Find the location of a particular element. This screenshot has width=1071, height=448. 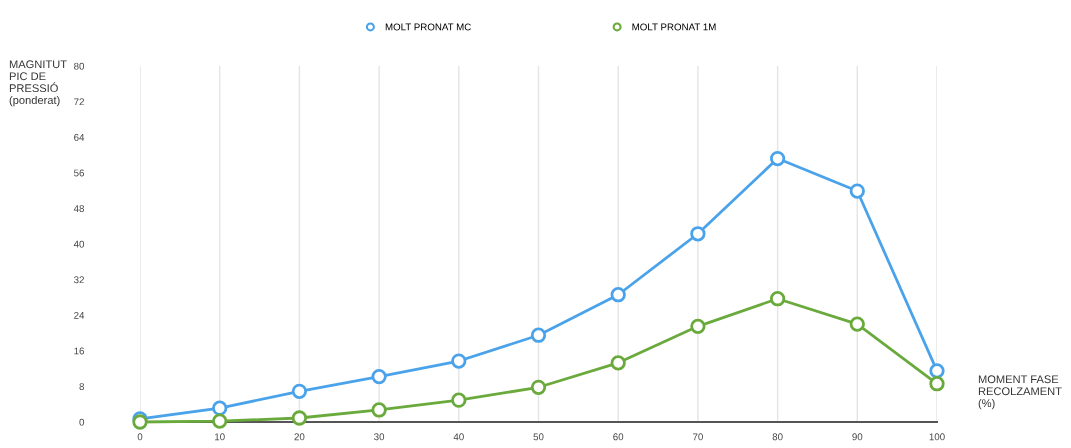

x-tick-label: 0 is located at coordinates (140, 437).